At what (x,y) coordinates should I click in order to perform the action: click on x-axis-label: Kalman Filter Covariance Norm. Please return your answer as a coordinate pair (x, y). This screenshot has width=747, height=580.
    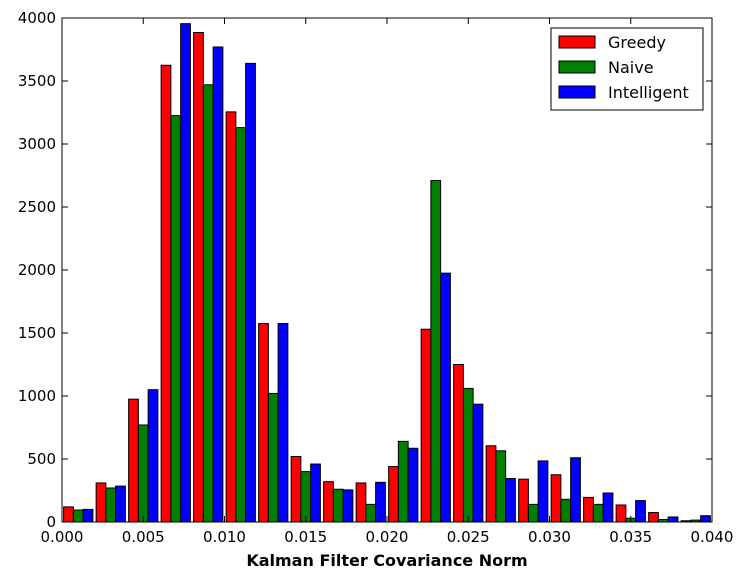
    Looking at the image, I should click on (386, 560).